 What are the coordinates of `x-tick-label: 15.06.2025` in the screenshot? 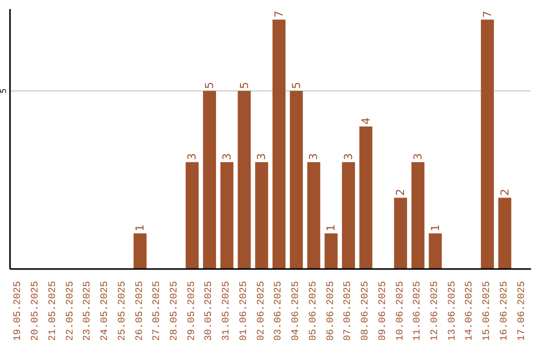 It's located at (488, 310).